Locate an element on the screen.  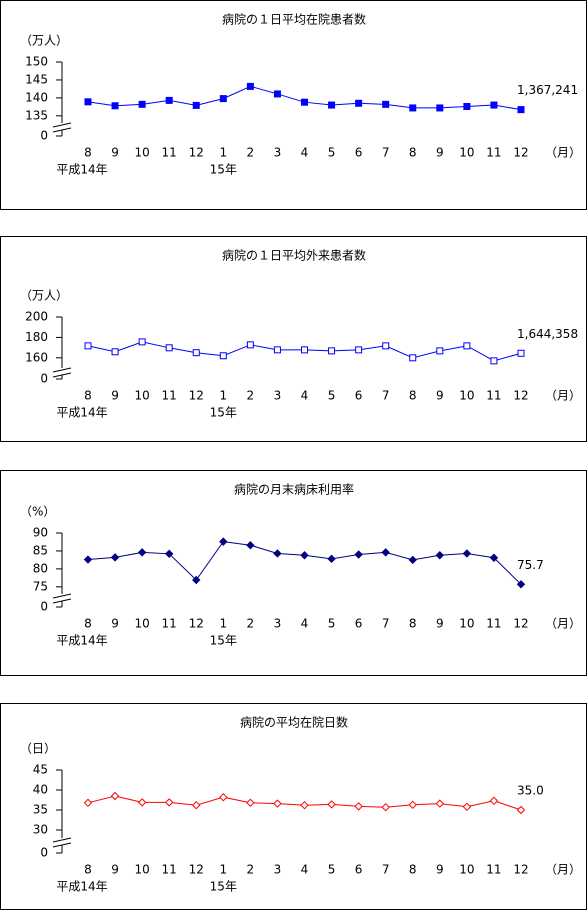
y-tick-label: 140 is located at coordinates (36, 97).